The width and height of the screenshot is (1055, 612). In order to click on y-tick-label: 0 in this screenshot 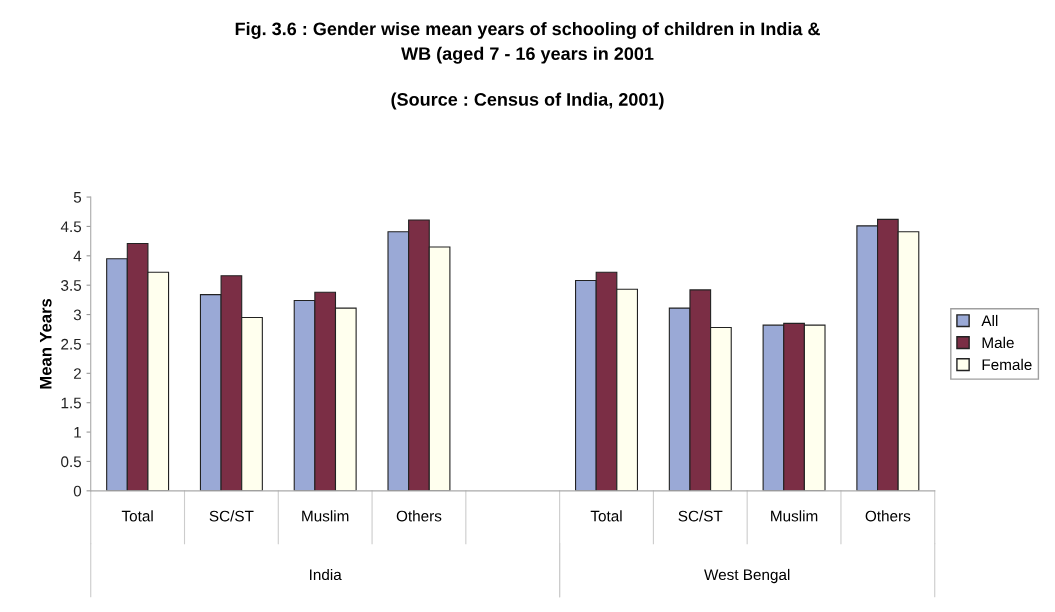, I will do `click(77, 491)`.